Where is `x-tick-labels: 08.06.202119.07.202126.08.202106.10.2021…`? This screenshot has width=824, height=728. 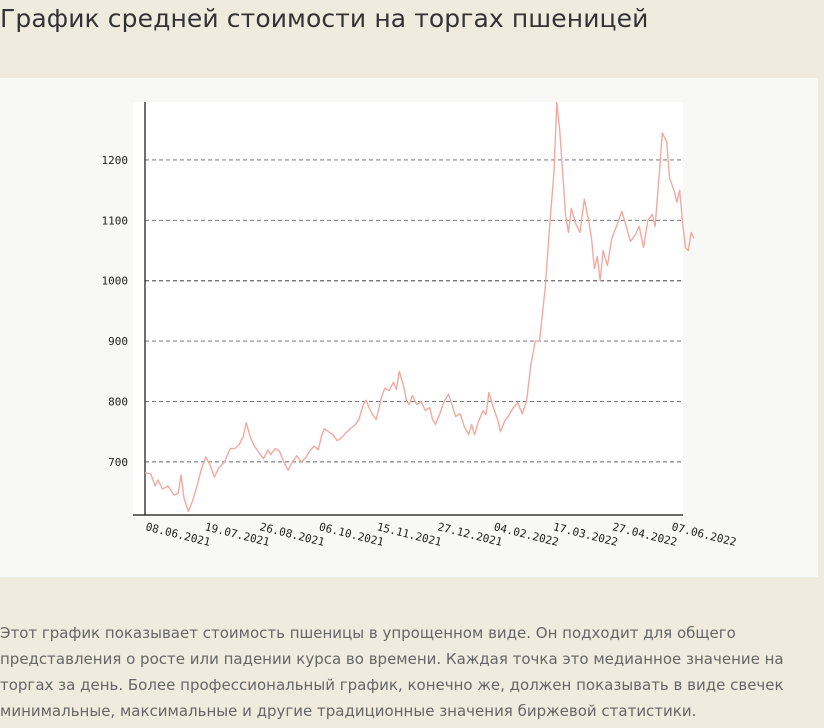
x-tick-labels: 08.06.202119.07.202126.08.202106.10.2021… is located at coordinates (440, 534).